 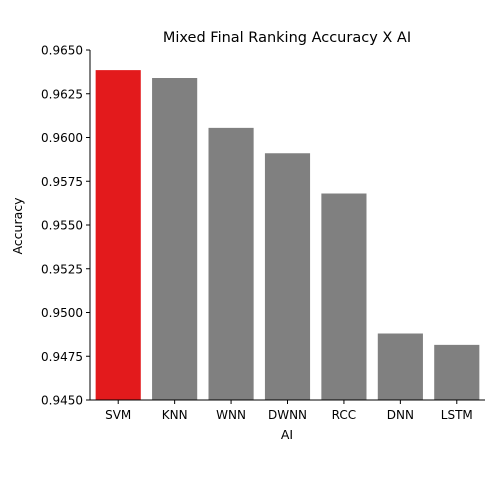 I want to click on y-tick-label: 0.9600, so click(x=62, y=138).